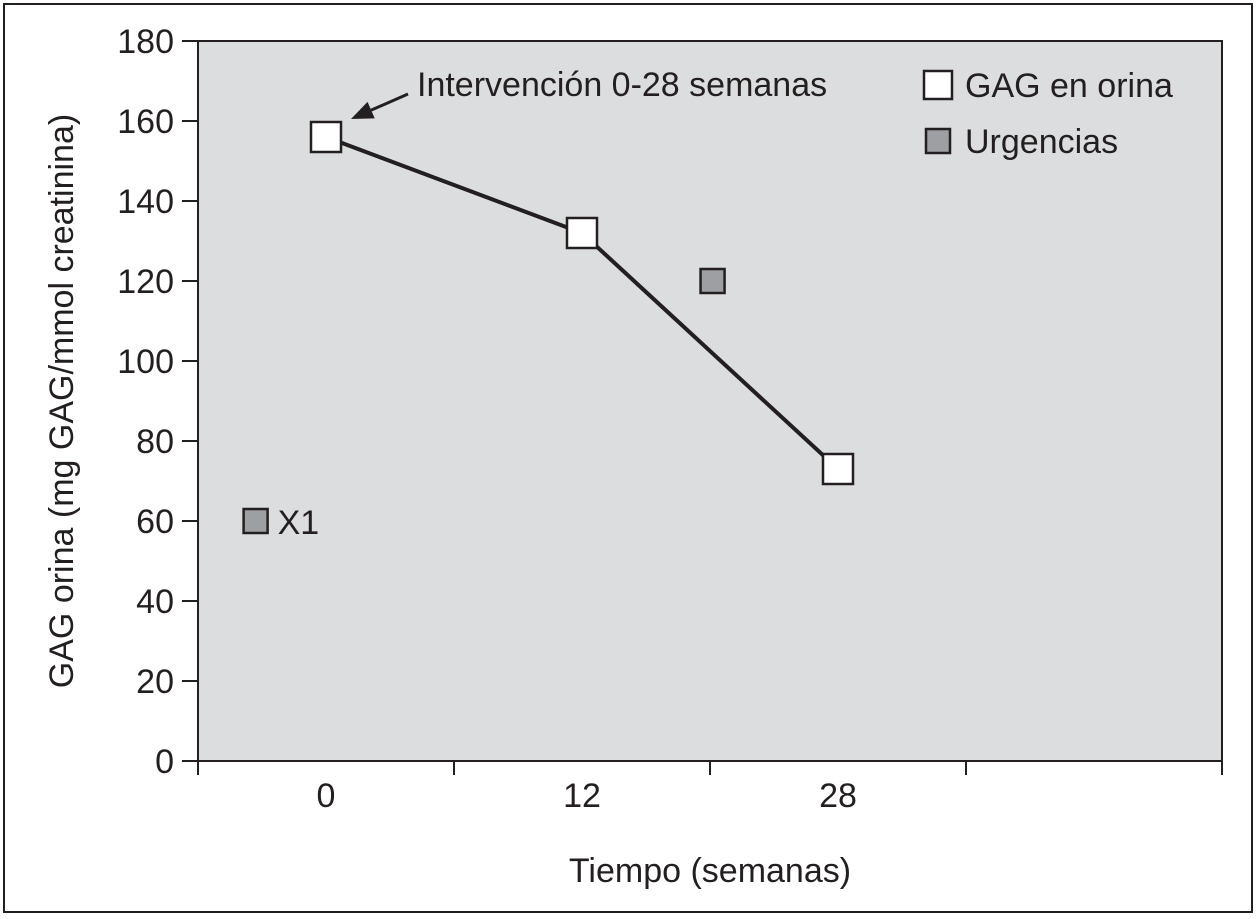  What do you see at coordinates (157, 402) in the screenshot?
I see `y-axis: 0 20 40 60 80 100 120 140 160 180` at bounding box center [157, 402].